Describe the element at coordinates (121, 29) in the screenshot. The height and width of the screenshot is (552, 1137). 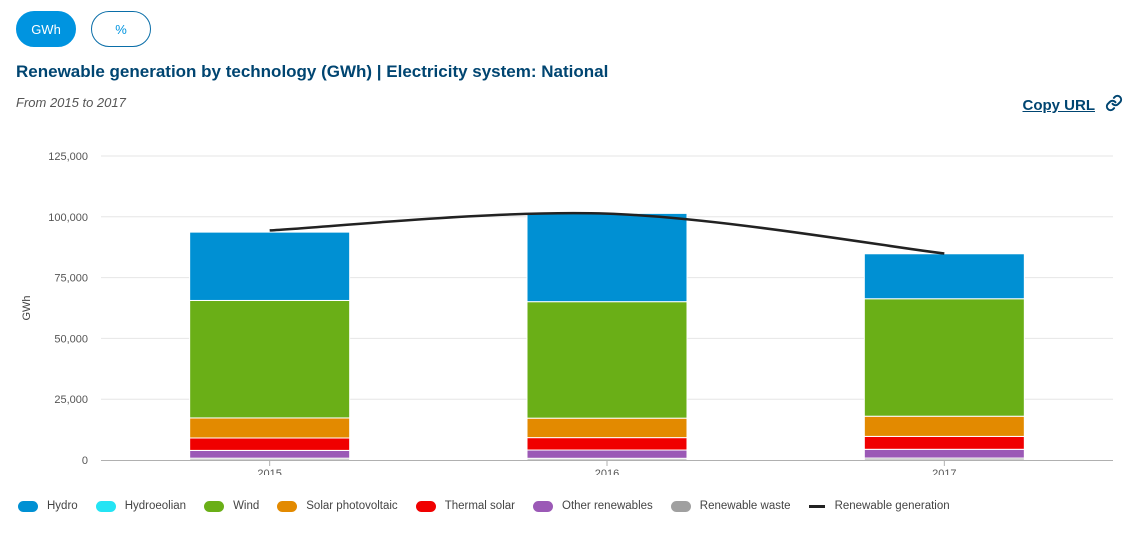
I see `percent-toggle-button: %` at that location.